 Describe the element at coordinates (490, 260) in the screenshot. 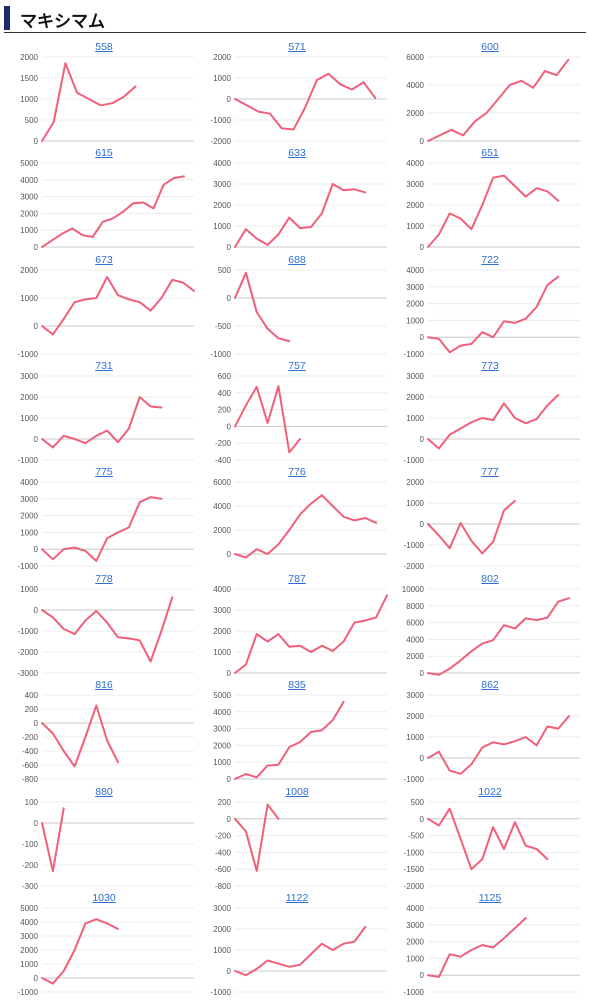

I see `chart-title-link: 722` at that location.